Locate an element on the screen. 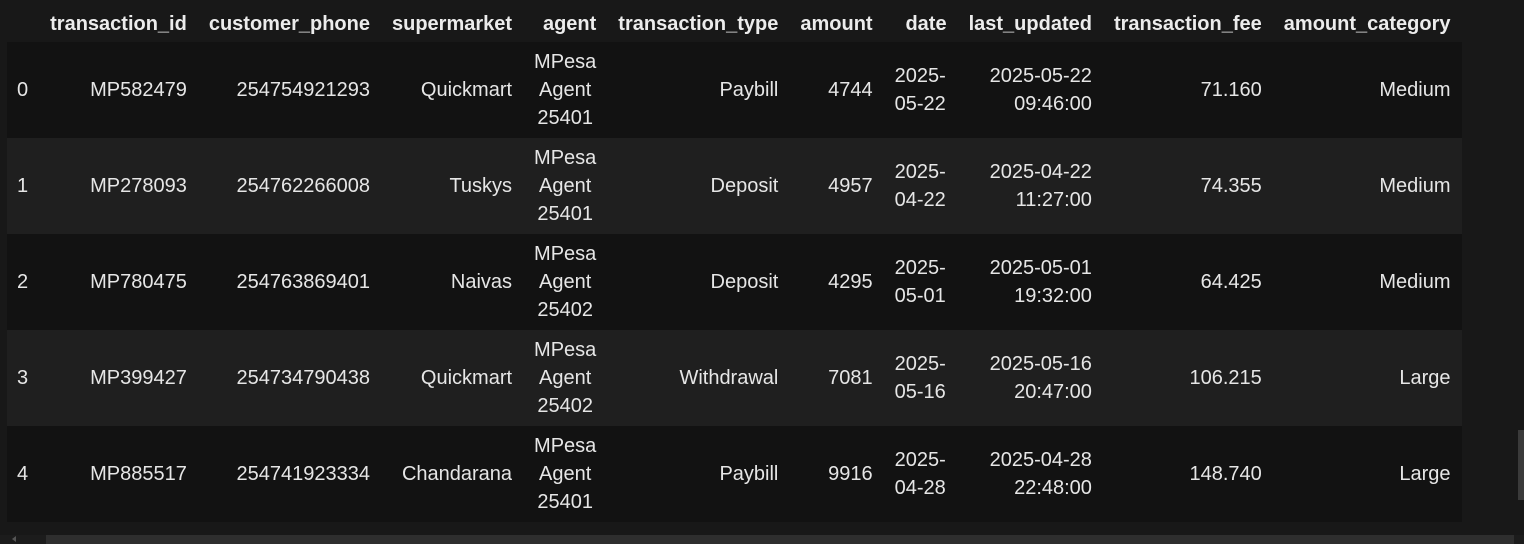  cell-customer-phone: 254762266008 is located at coordinates (303, 186).